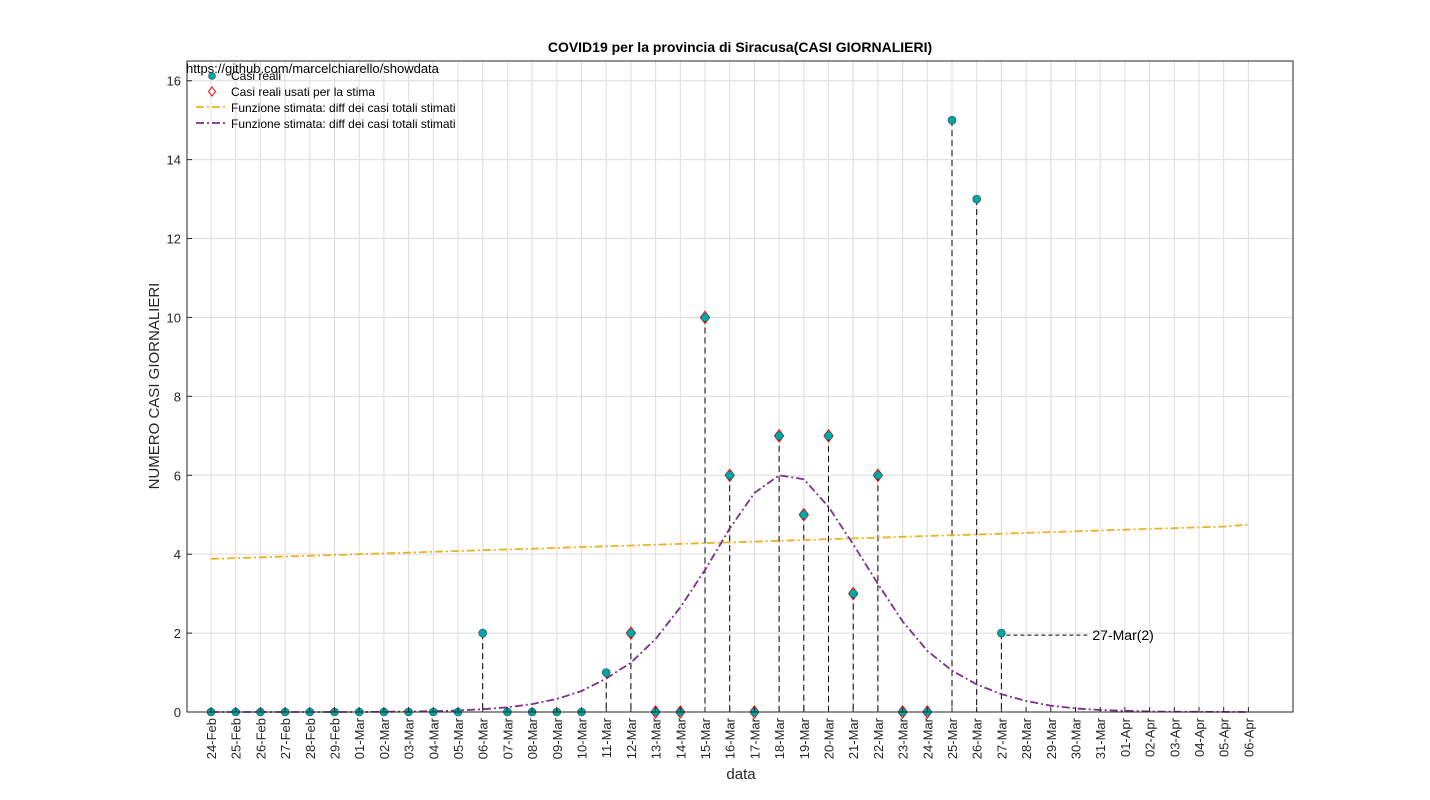 This screenshot has width=1430, height=800. Describe the element at coordinates (730, 738) in the screenshot. I see `x-tick-label: 16-Mar` at that location.